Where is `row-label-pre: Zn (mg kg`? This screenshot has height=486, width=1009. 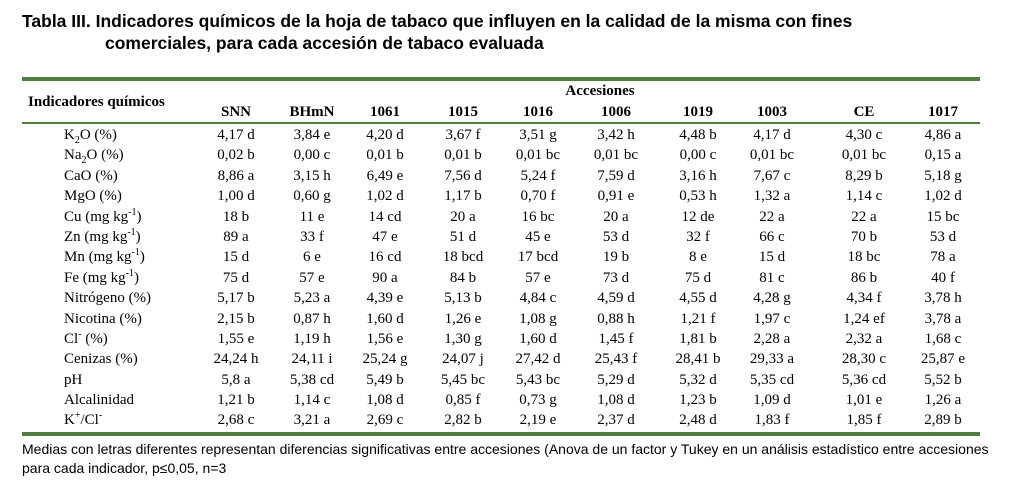 row-label-pre: Zn (mg kg is located at coordinates (96, 236).